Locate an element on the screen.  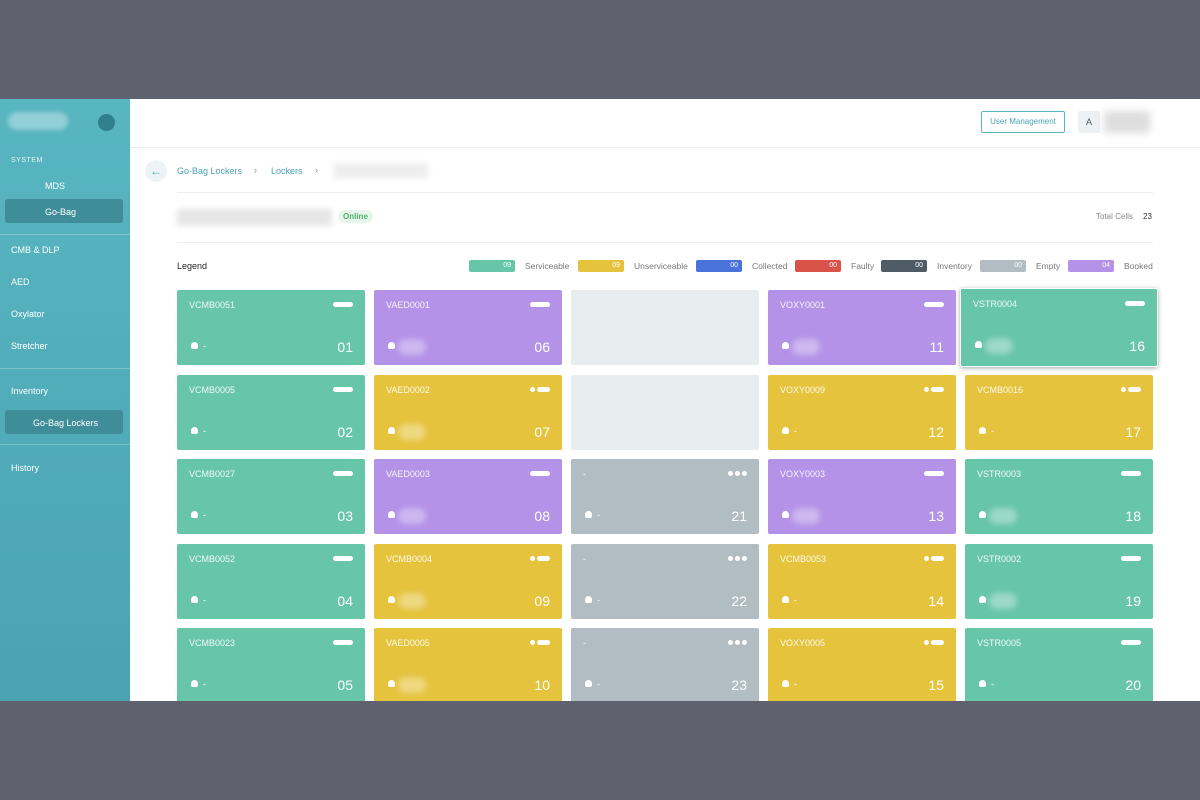
empty-cell is located at coordinates (665, 327).